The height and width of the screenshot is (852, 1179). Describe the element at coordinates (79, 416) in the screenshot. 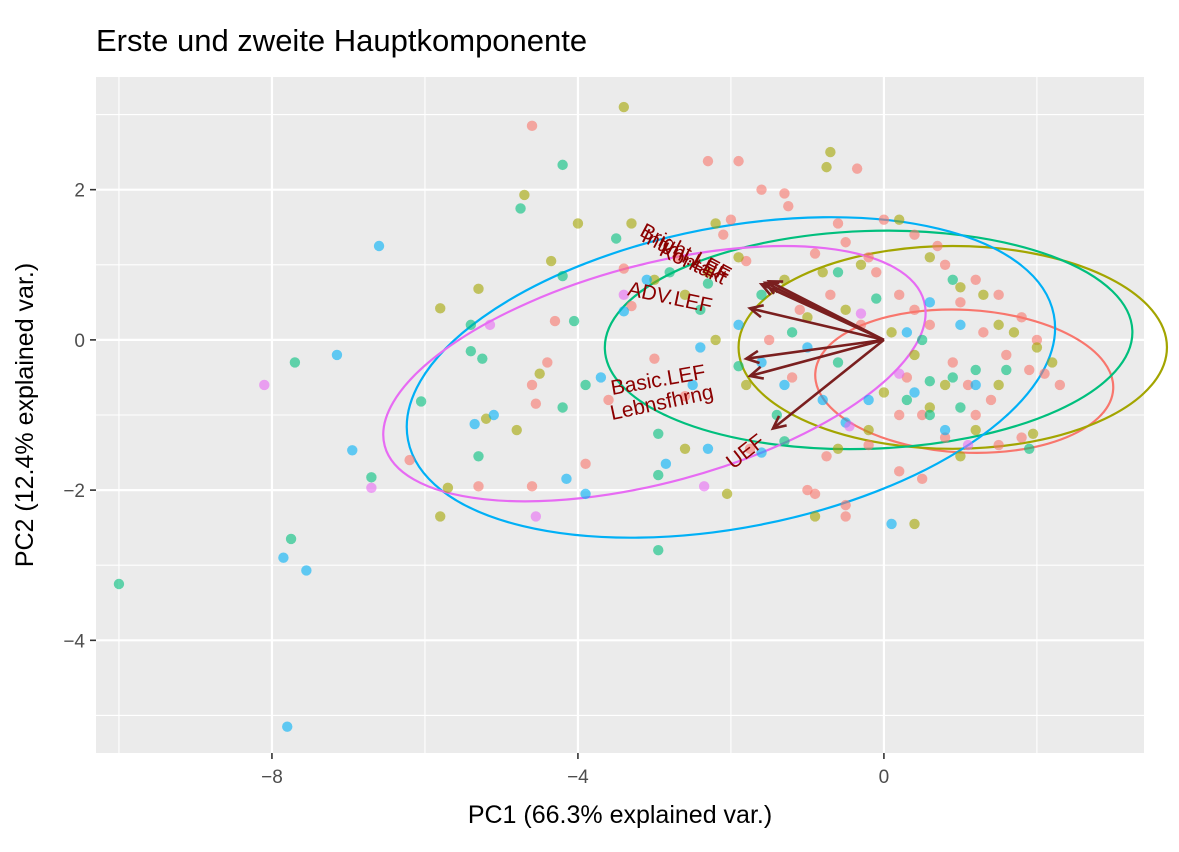

I see `y-axis-ticks: −4 −2 0 2` at that location.